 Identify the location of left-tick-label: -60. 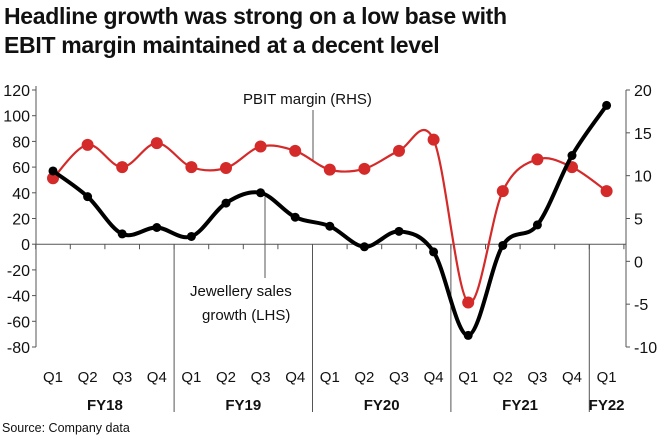
(18, 322).